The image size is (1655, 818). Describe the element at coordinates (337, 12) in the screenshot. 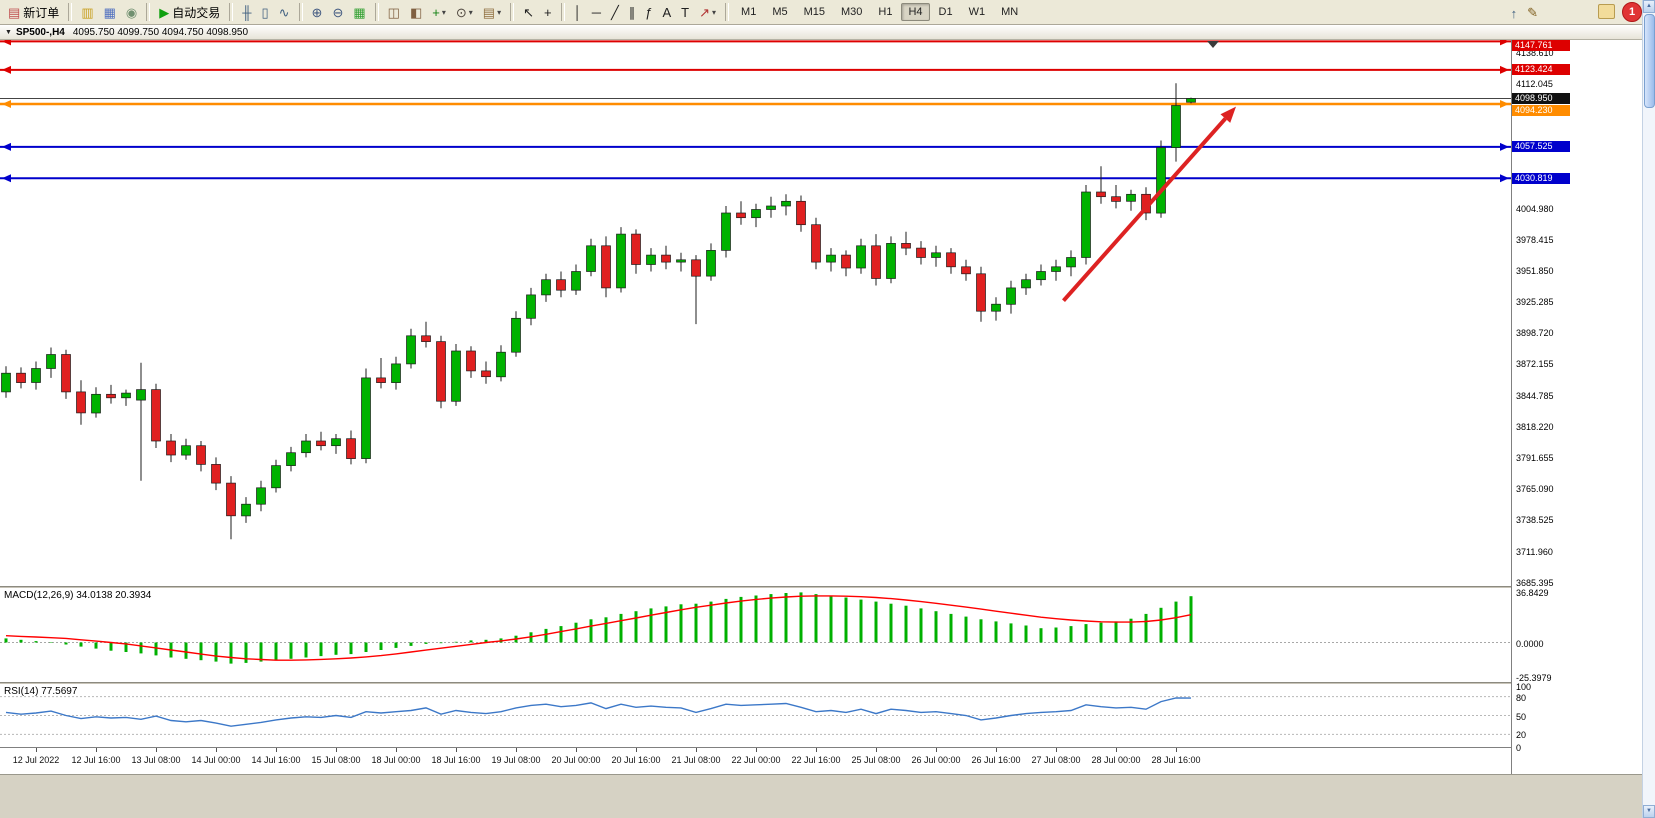

I see `zoom-out-icon: ⊖` at that location.